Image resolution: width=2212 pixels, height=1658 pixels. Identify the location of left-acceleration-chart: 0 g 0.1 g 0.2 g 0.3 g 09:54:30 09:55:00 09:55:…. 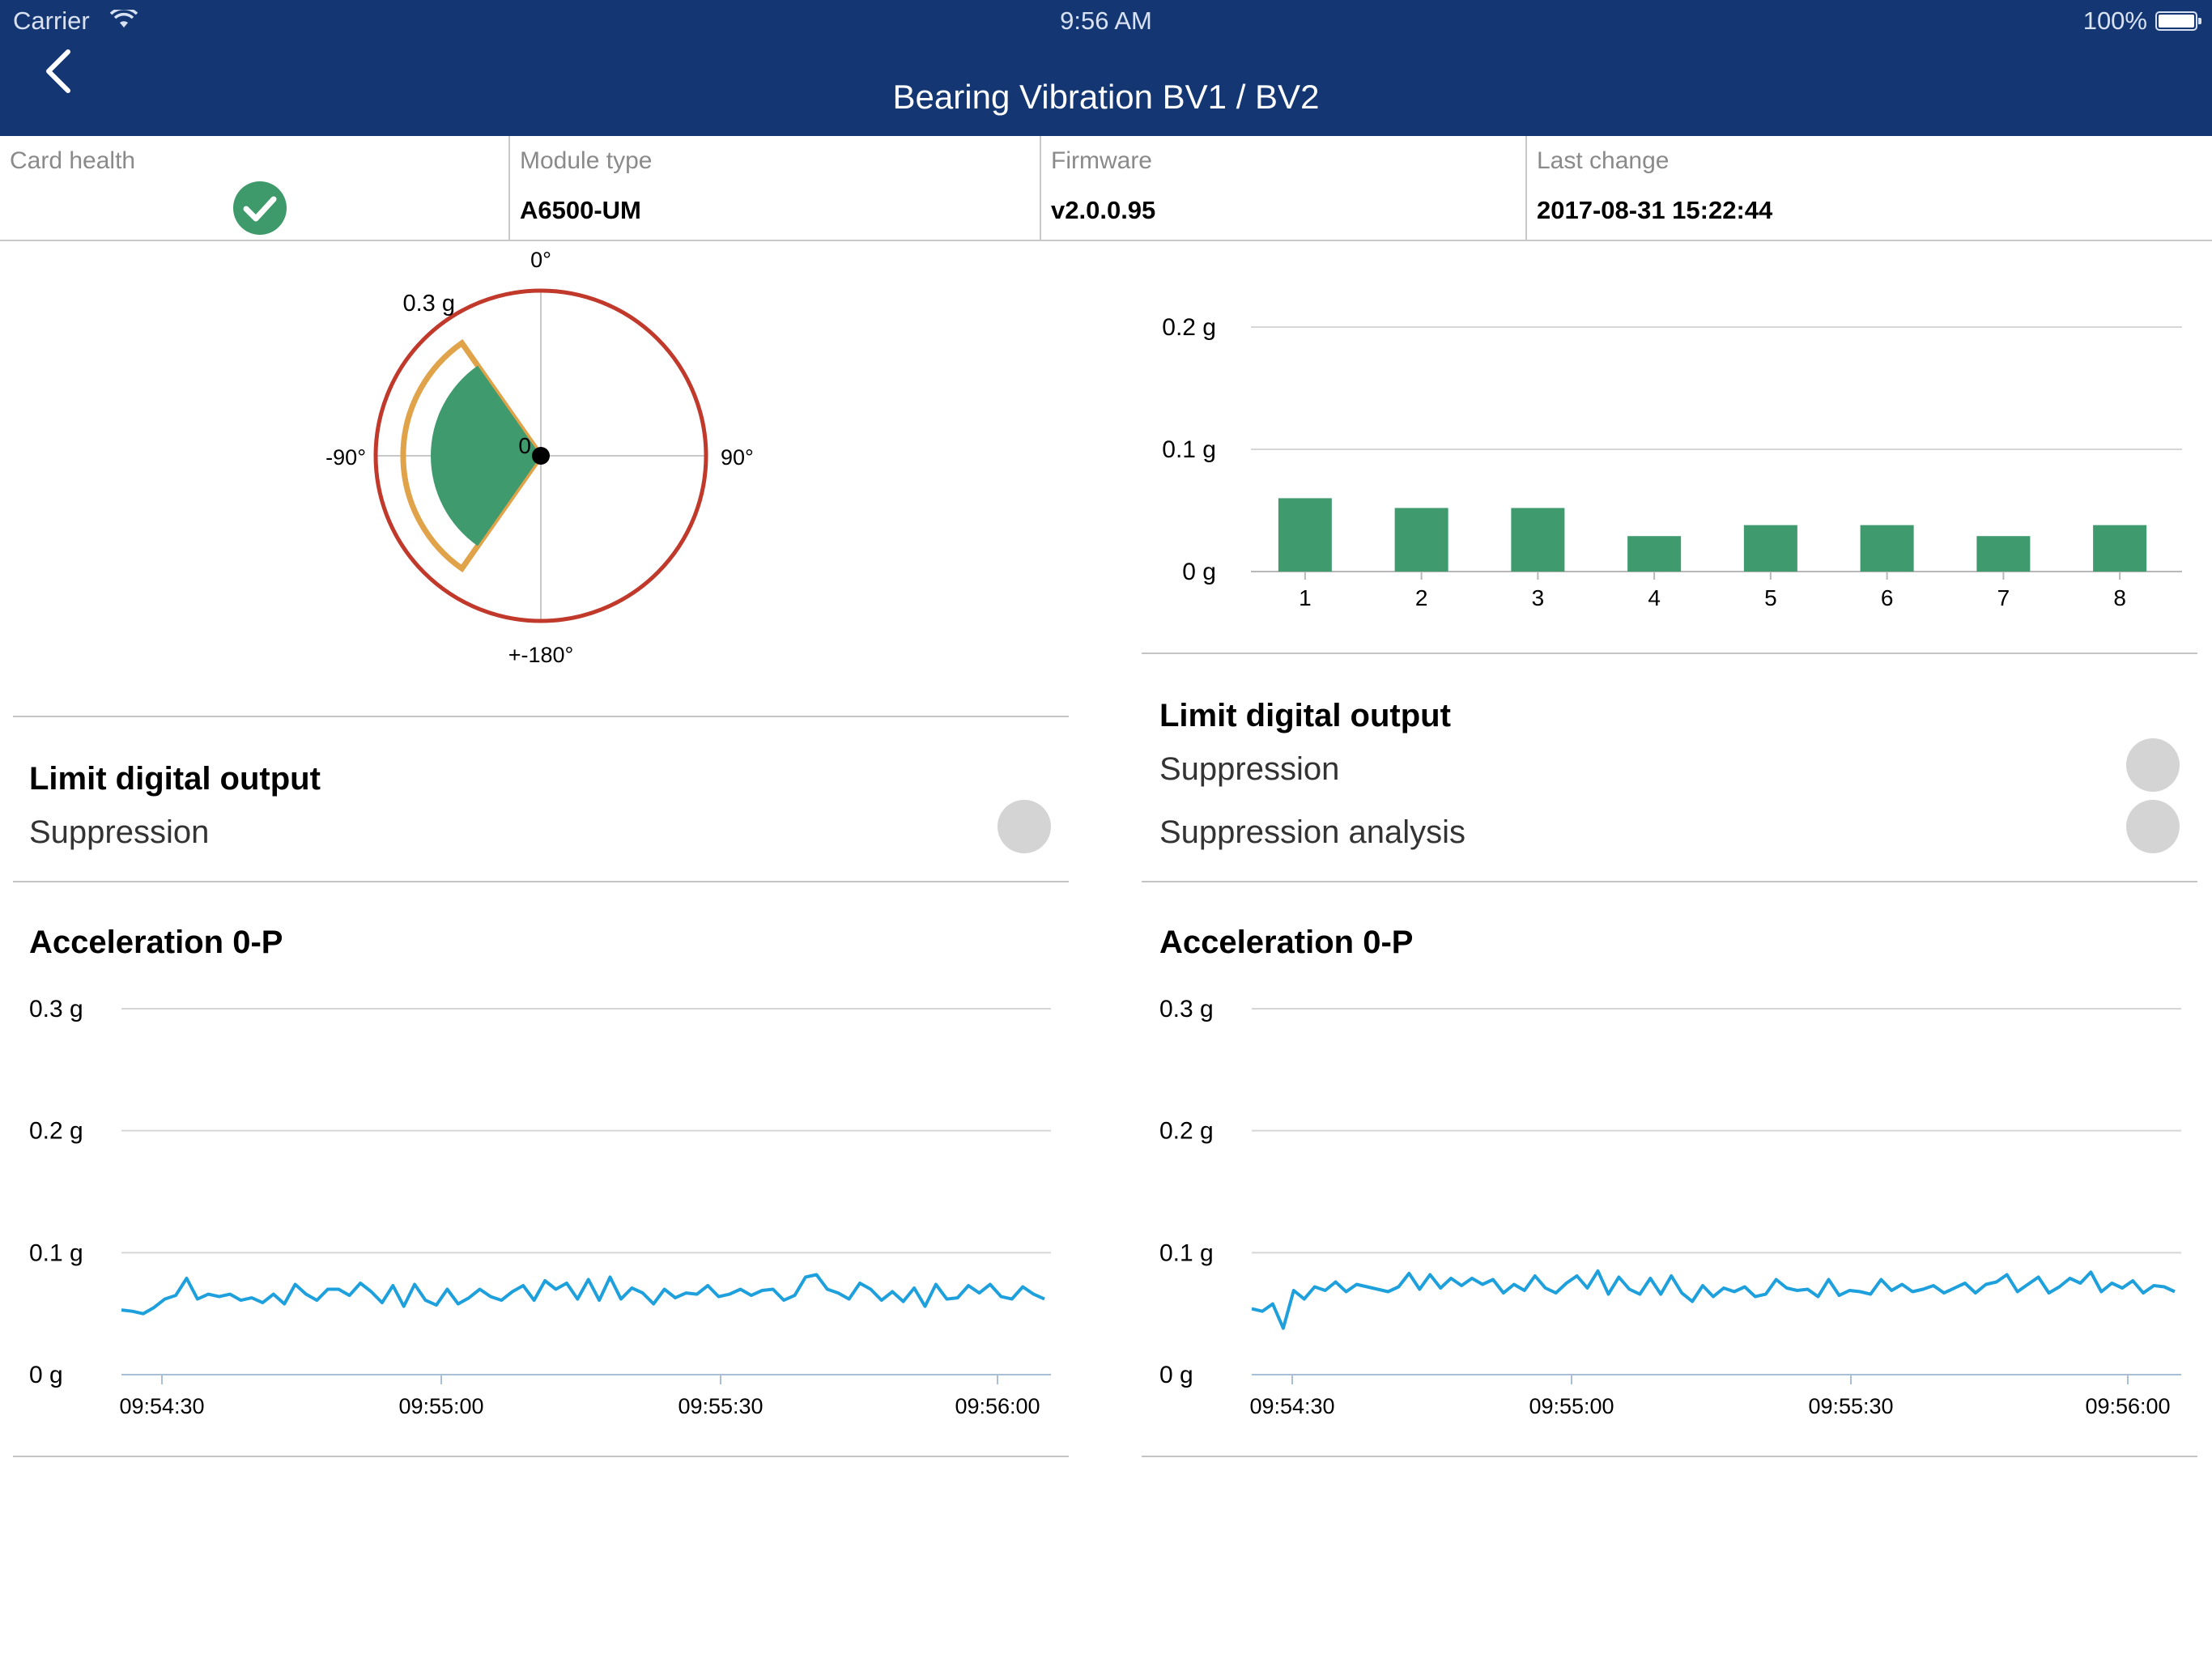
(540, 1207).